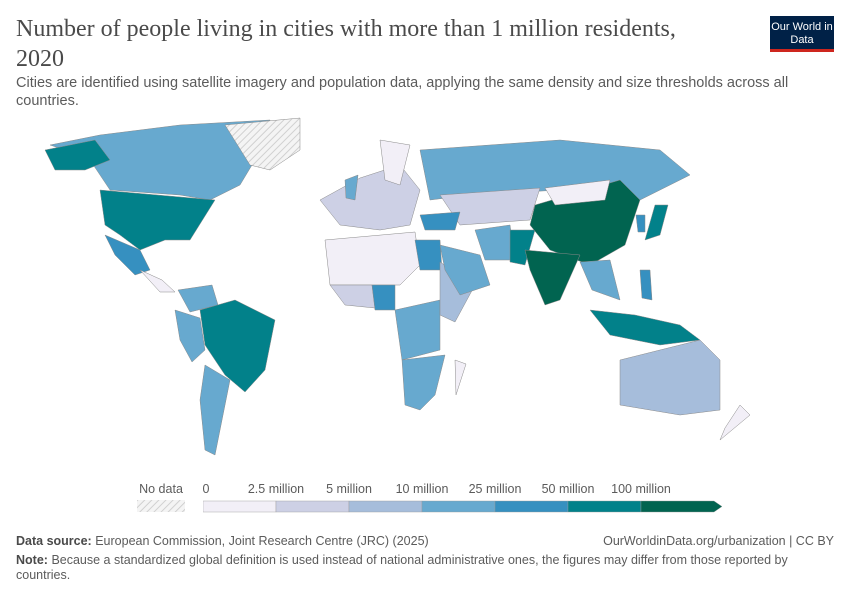  Describe the element at coordinates (352, 296) in the screenshot. I see `country-west-africa` at that location.